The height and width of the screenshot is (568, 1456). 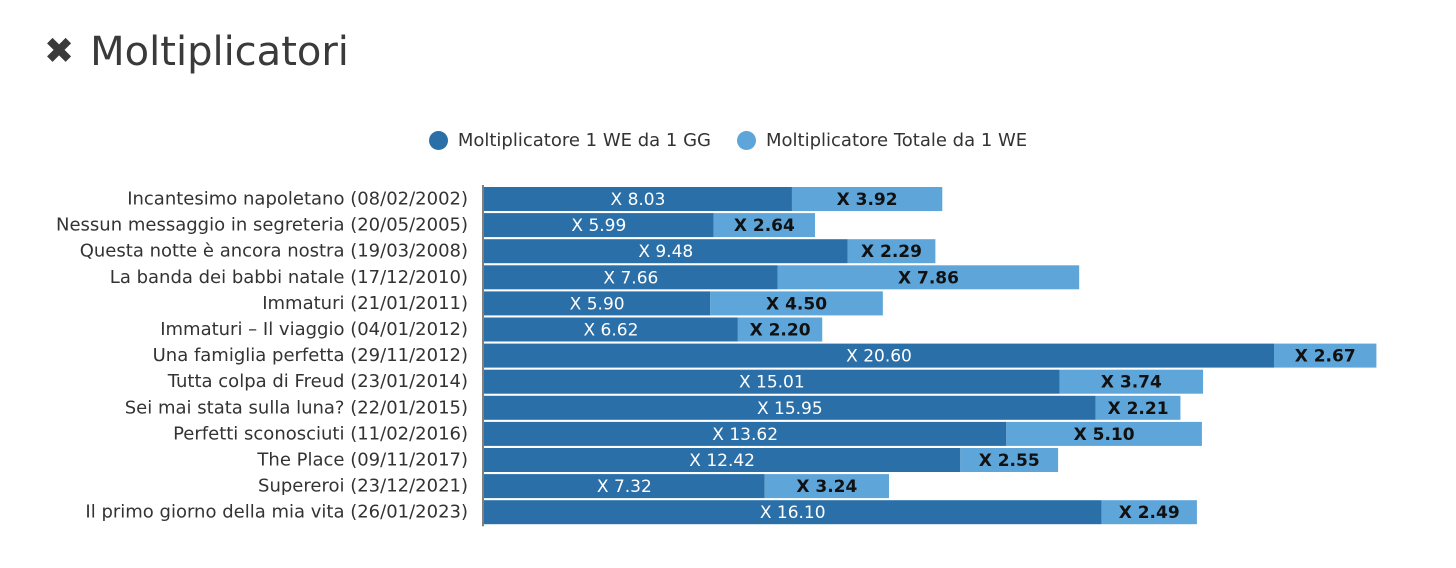 I want to click on data-label-series-1: X 13.62, so click(x=745, y=435).